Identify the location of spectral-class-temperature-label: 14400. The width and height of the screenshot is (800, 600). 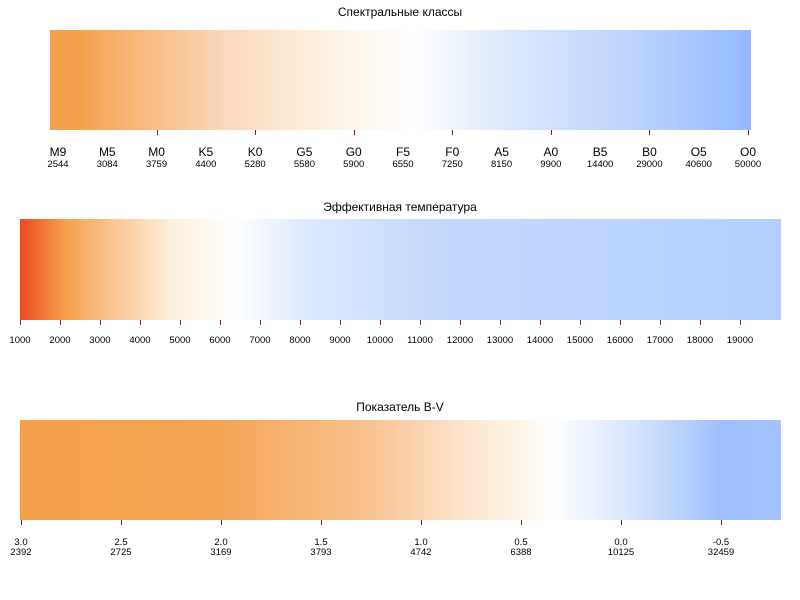
(600, 164).